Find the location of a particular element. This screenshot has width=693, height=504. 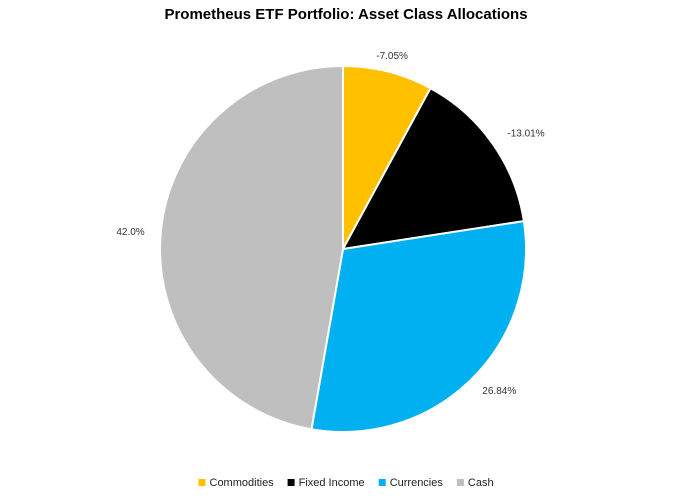

legend-item-currencies: Currencies is located at coordinates (411, 483).